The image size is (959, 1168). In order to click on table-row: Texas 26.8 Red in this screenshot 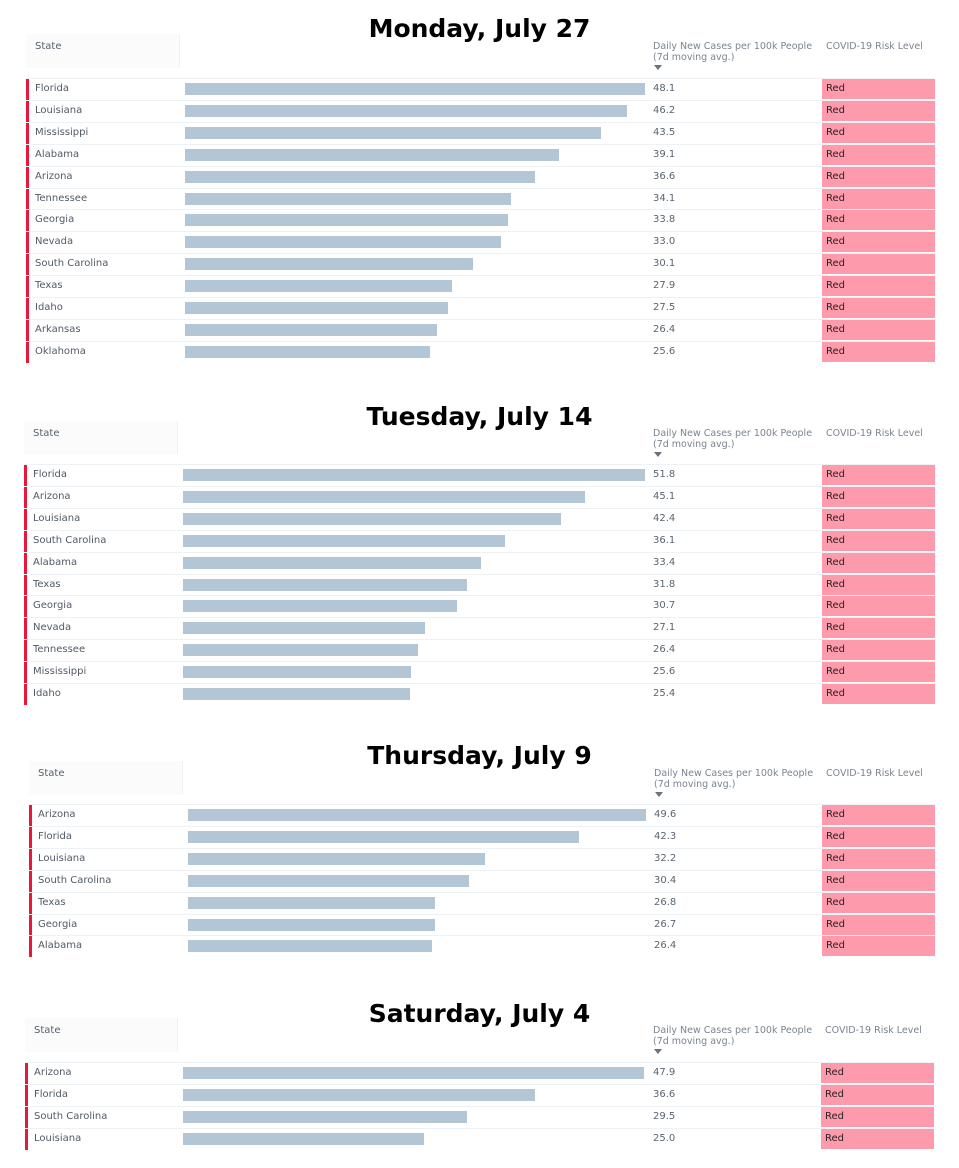, I will do `click(482, 902)`.